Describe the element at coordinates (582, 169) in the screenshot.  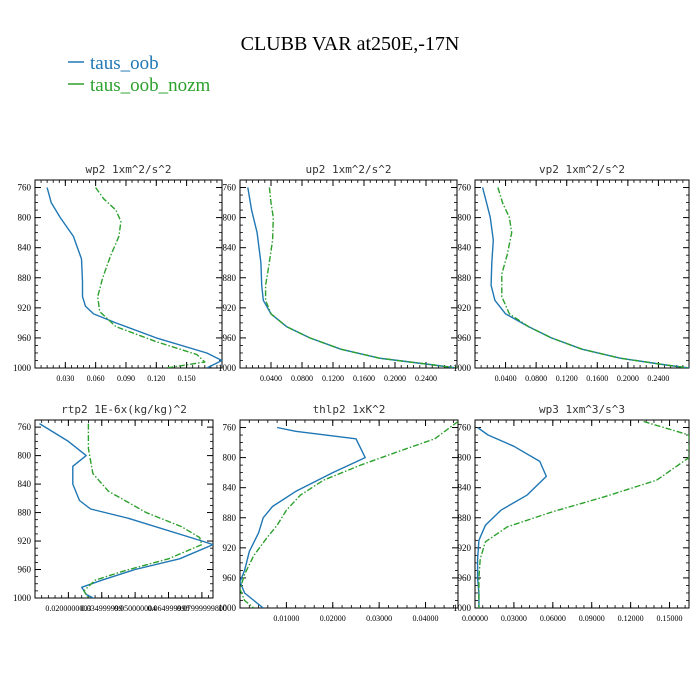
I see `subplot-title: vp2 1xm^2/s^2` at that location.